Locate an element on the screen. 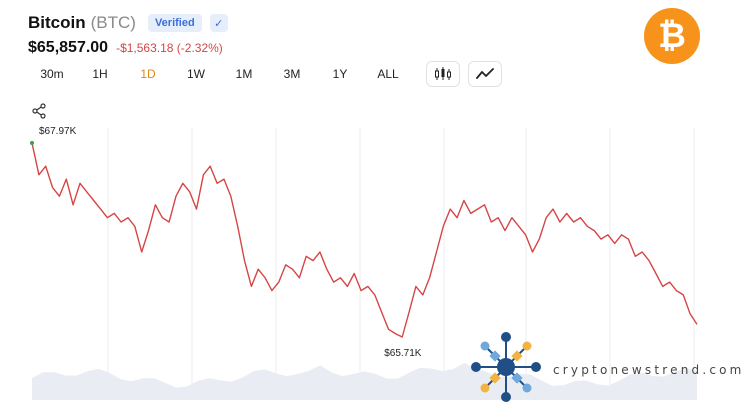 The height and width of the screenshot is (419, 745). title-row: Bitcoin (BTC) Verified ✓ is located at coordinates (128, 23).